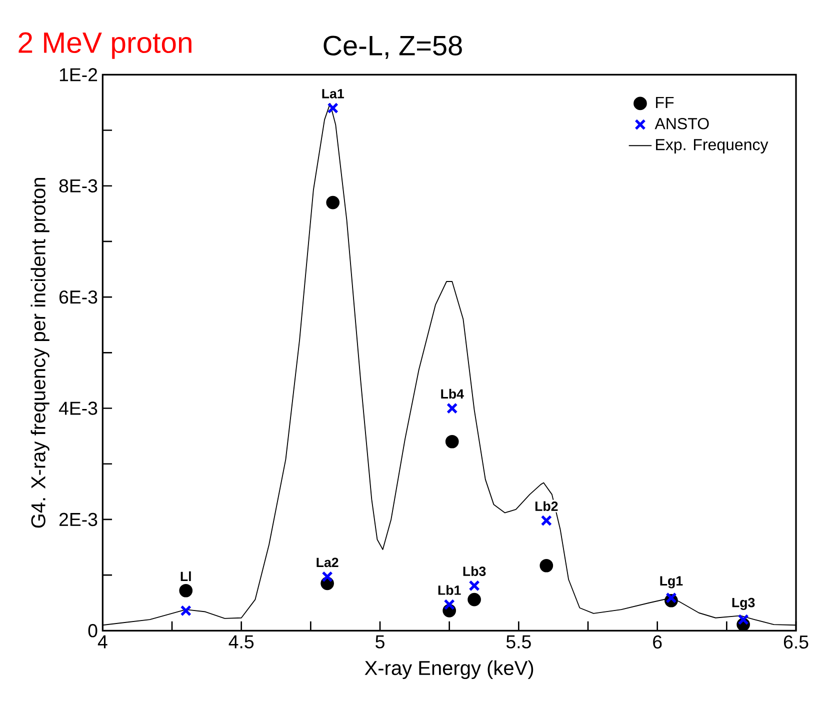 Image resolution: width=816 pixels, height=708 pixels. What do you see at coordinates (712, 146) in the screenshot?
I see `legend-label: Exp. Frequency` at bounding box center [712, 146].